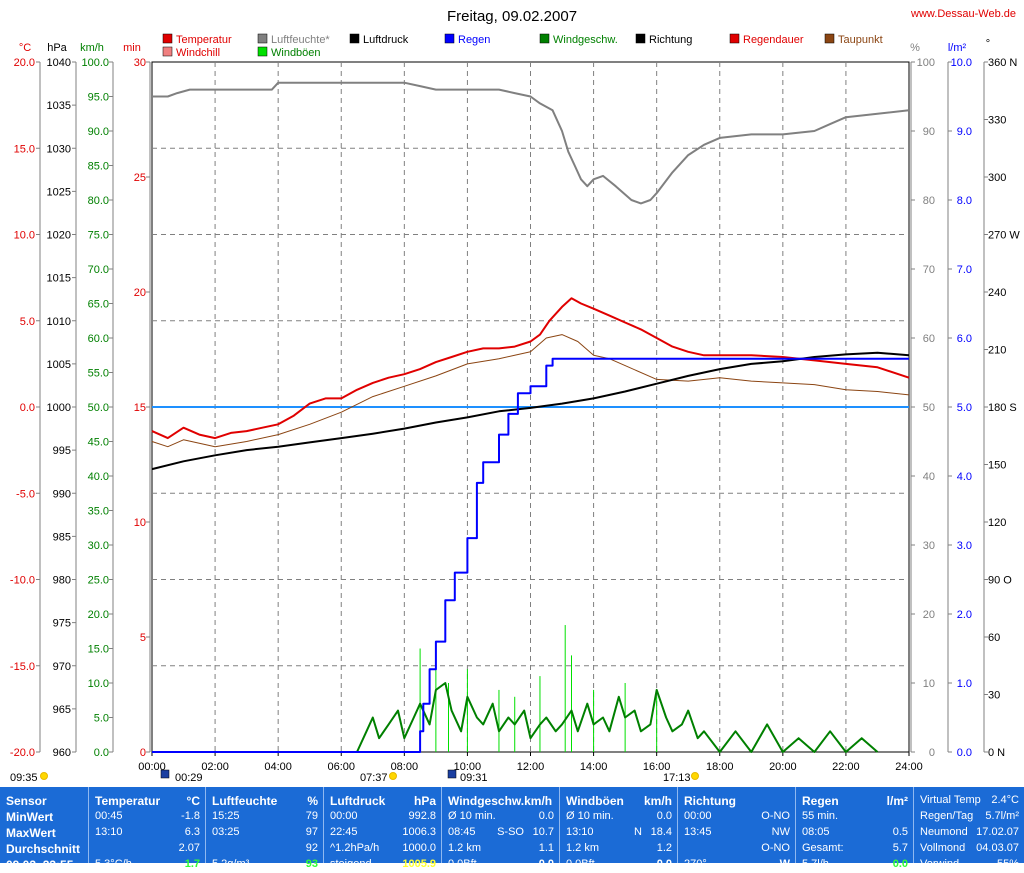  I want to click on hum-axis-tick-label: 10, so click(929, 684).